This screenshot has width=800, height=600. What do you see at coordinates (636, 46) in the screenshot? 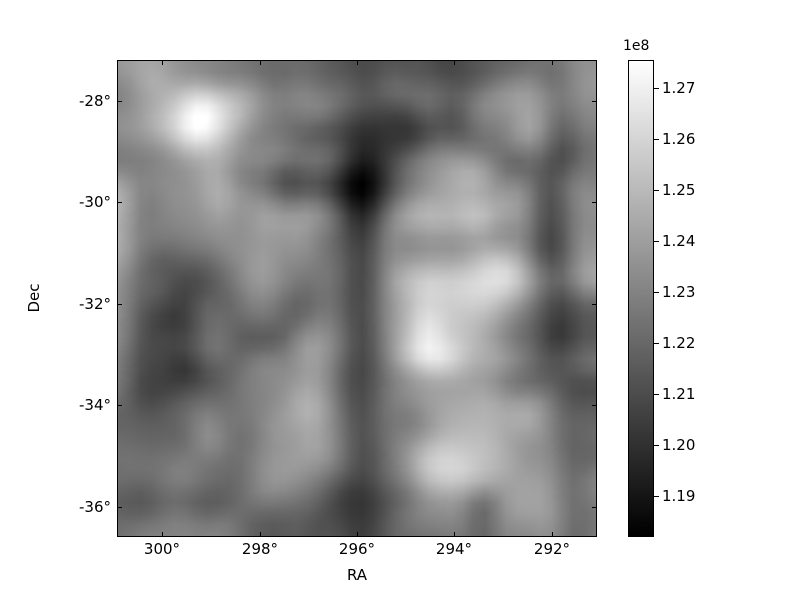
I see `colorbar-offset-text: 1e8` at bounding box center [636, 46].